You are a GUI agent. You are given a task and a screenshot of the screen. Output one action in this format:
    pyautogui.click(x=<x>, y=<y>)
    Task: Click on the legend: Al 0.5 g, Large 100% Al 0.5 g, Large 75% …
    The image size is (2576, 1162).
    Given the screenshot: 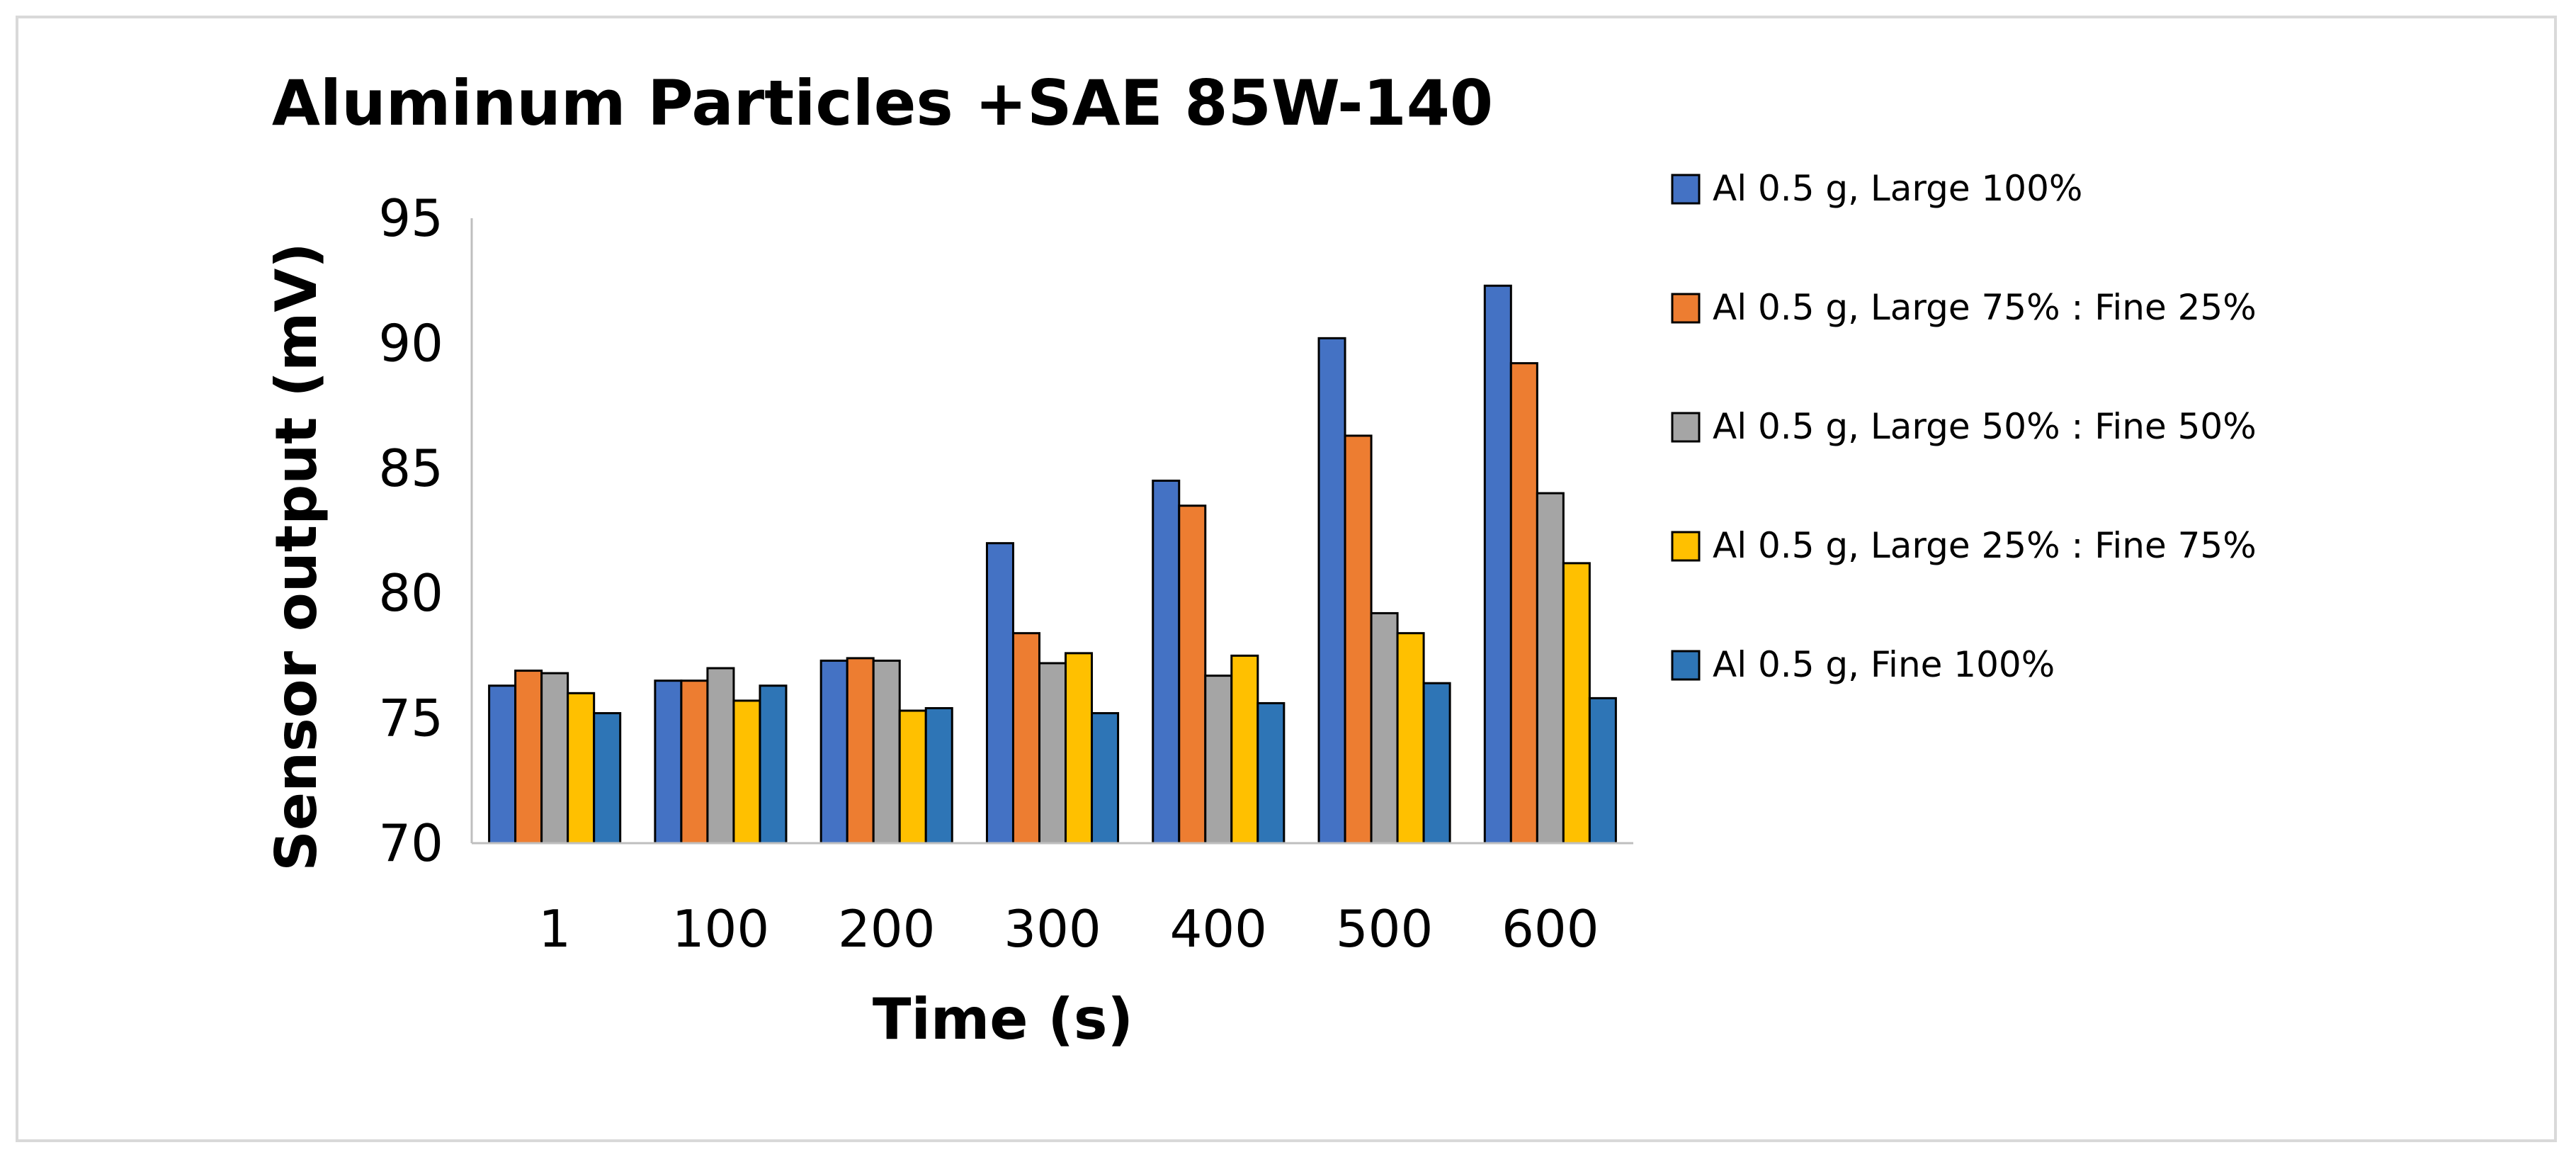 What is the action you would take?
    pyautogui.click(x=1964, y=426)
    